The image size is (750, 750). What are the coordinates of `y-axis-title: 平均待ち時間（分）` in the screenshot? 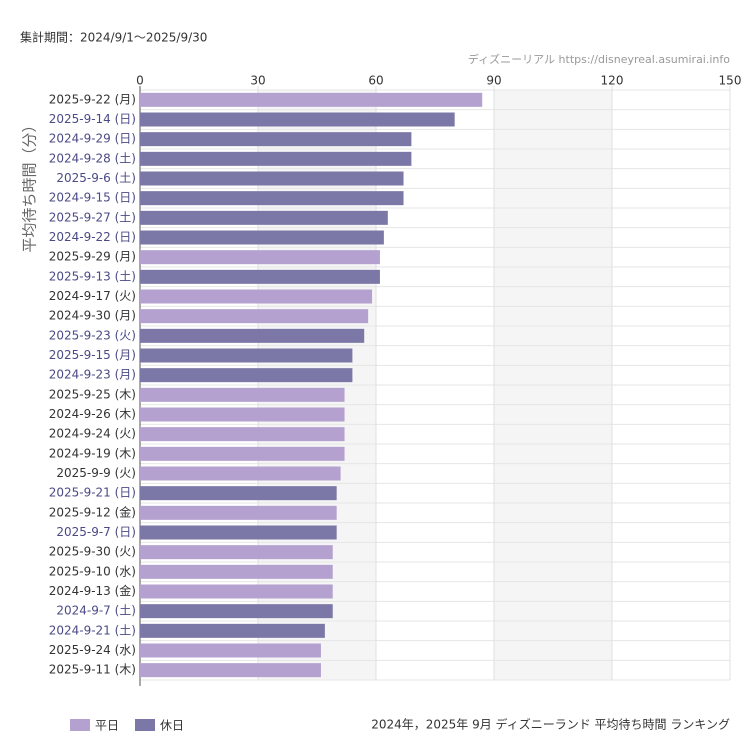 It's located at (30, 184).